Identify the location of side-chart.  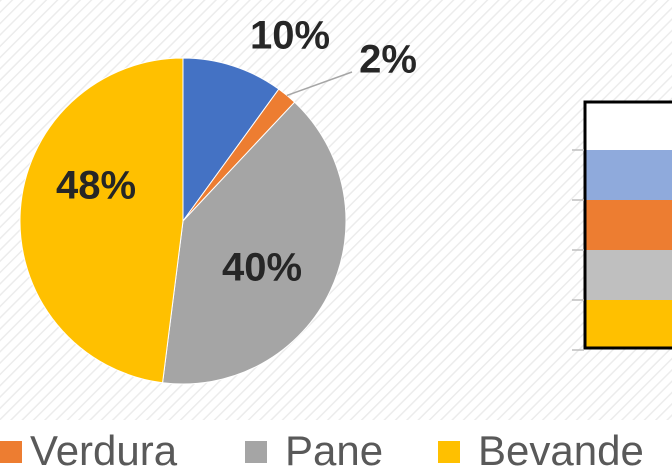
(622, 225).